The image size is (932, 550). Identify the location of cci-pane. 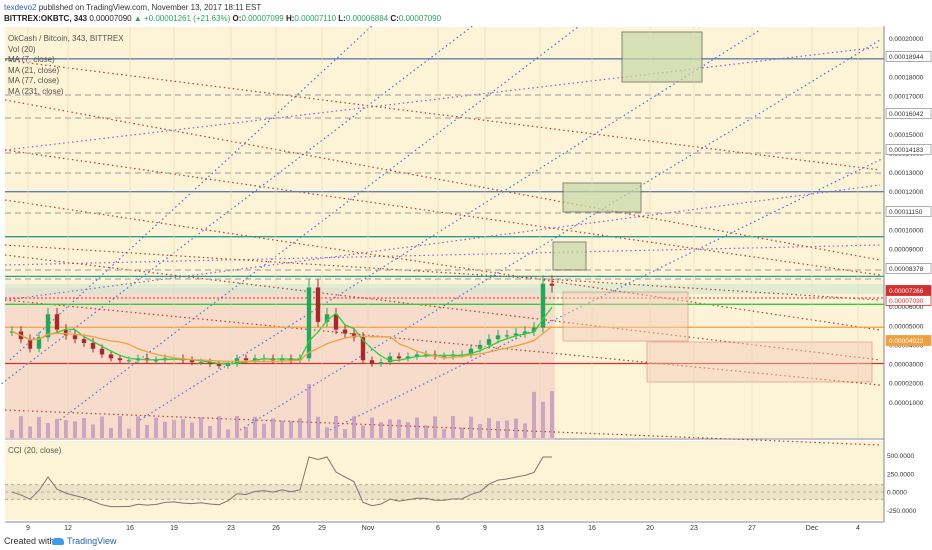
(444, 480).